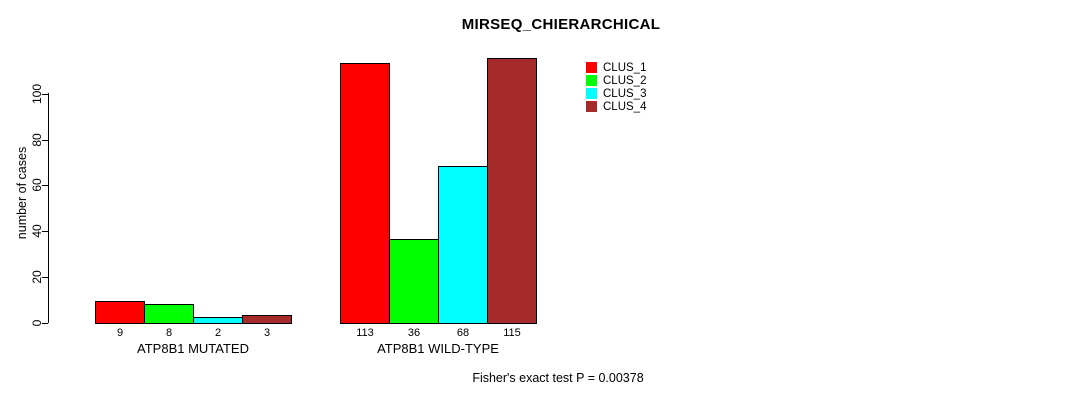 This screenshot has height=400, width=1090. Describe the element at coordinates (37, 277) in the screenshot. I see `y-tick-label: 20` at that location.